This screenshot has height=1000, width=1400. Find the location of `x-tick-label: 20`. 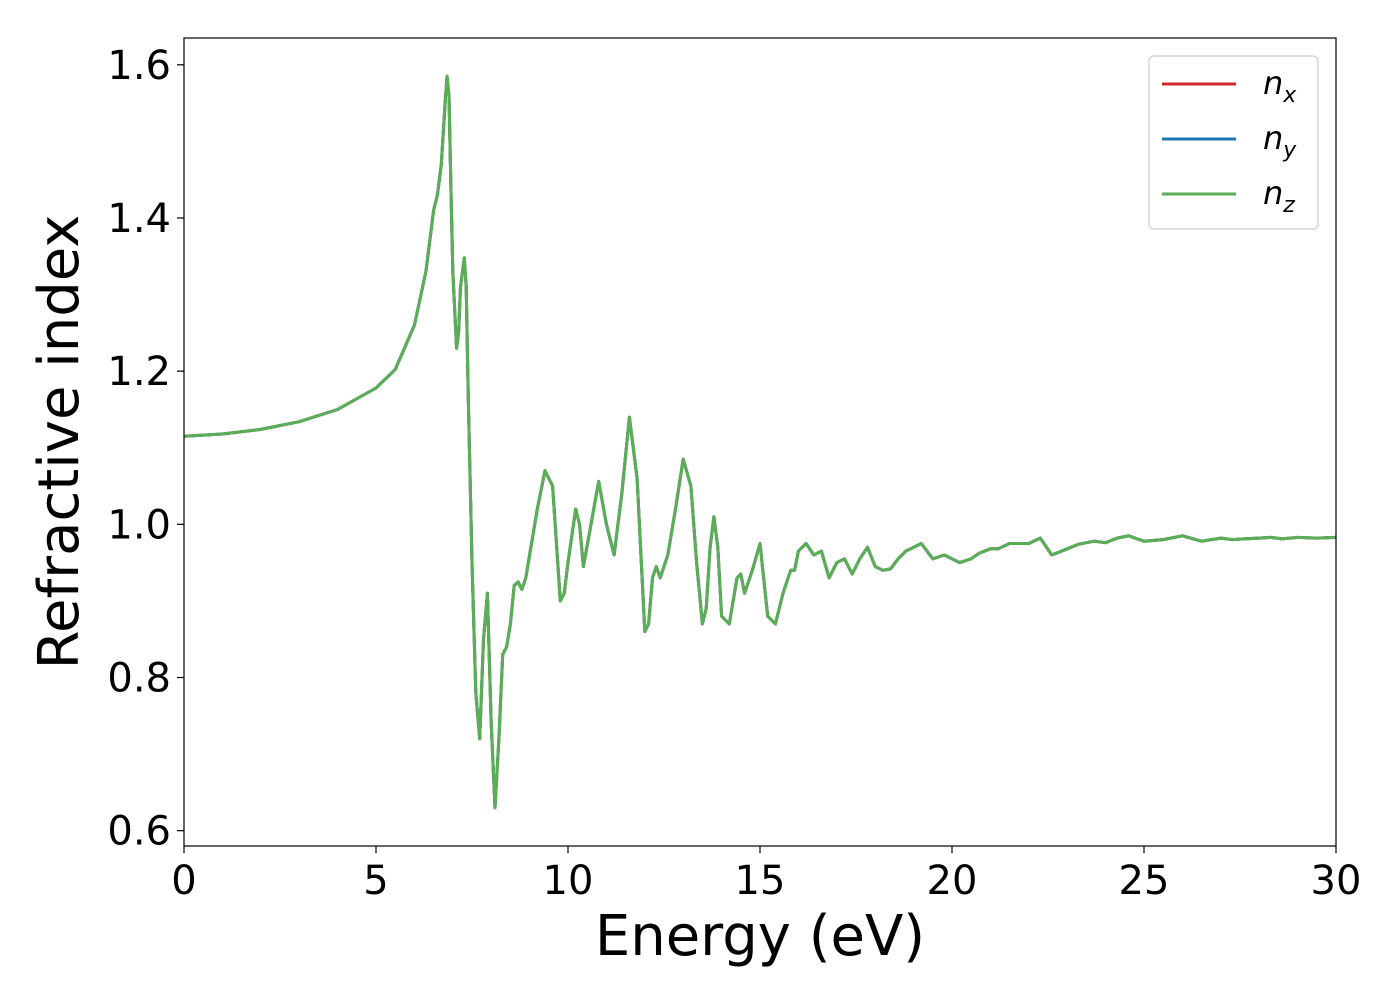

x-tick-label: 20 is located at coordinates (952, 881).